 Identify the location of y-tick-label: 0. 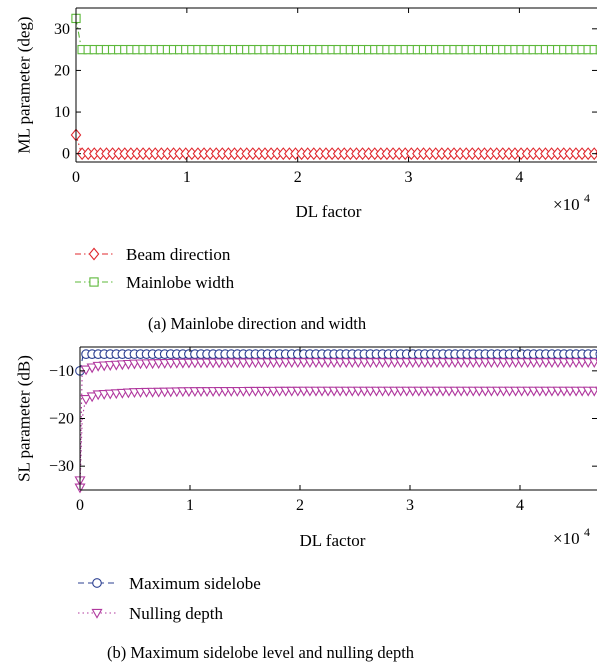
(66, 154).